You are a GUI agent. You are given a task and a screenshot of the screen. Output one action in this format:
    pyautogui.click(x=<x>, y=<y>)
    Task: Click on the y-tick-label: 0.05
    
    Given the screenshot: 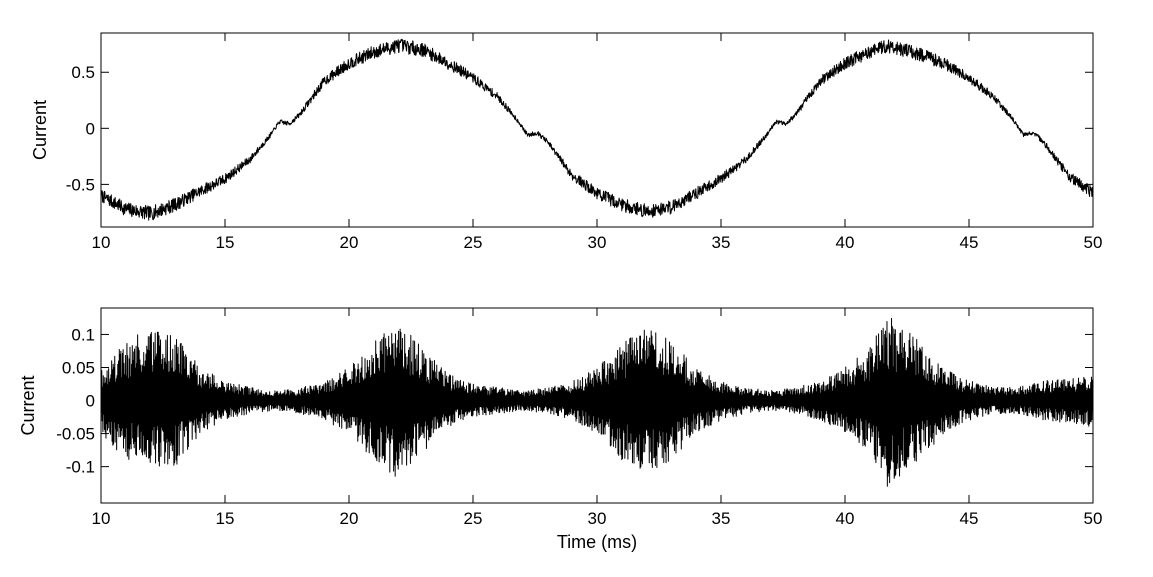 What is the action you would take?
    pyautogui.click(x=78, y=367)
    